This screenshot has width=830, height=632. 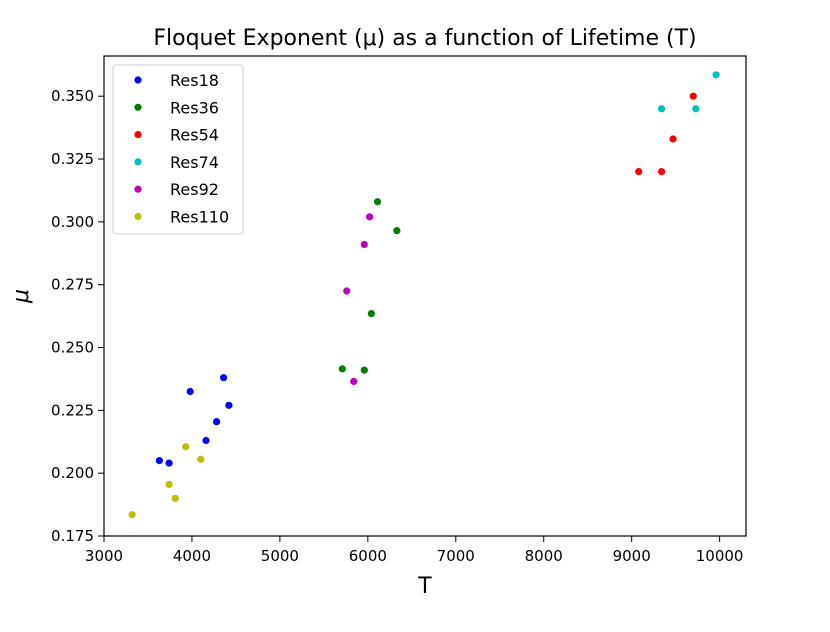 I want to click on legend-marker-res74, so click(x=138, y=162).